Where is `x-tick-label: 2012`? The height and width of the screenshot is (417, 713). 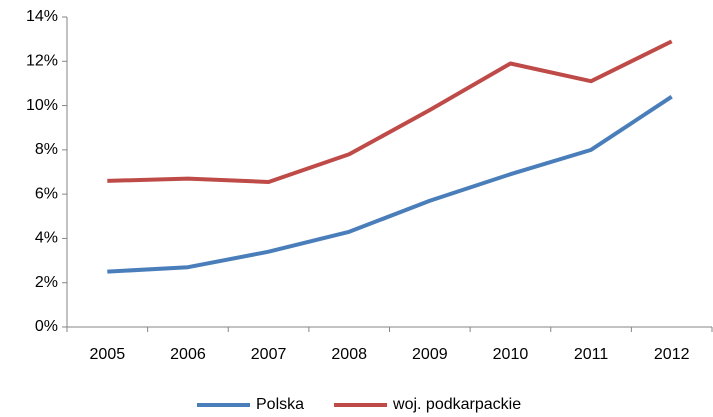 x-tick-label: 2012 is located at coordinates (672, 354).